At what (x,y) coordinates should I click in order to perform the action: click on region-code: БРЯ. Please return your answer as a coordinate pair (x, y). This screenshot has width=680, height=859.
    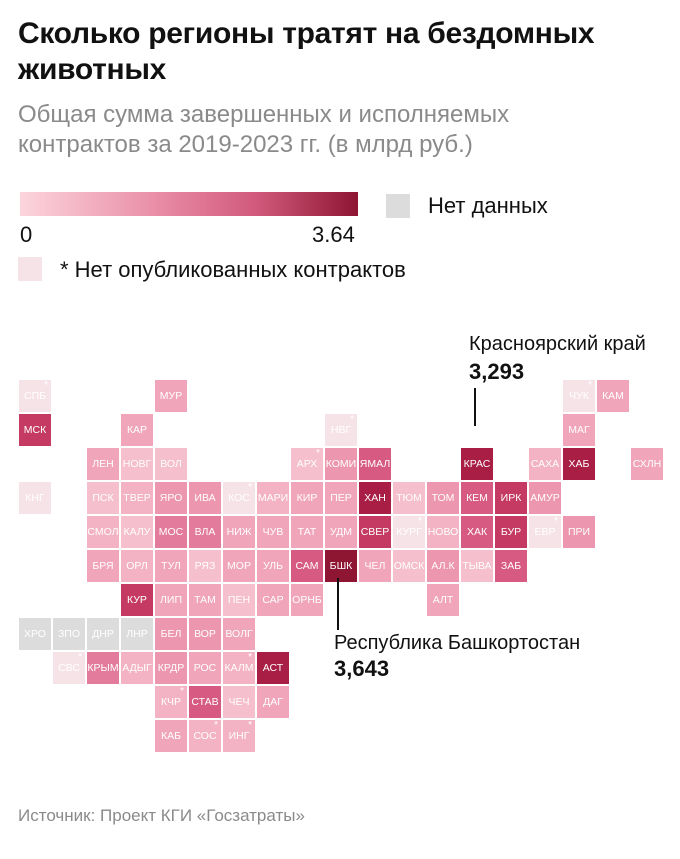
    Looking at the image, I should click on (103, 566).